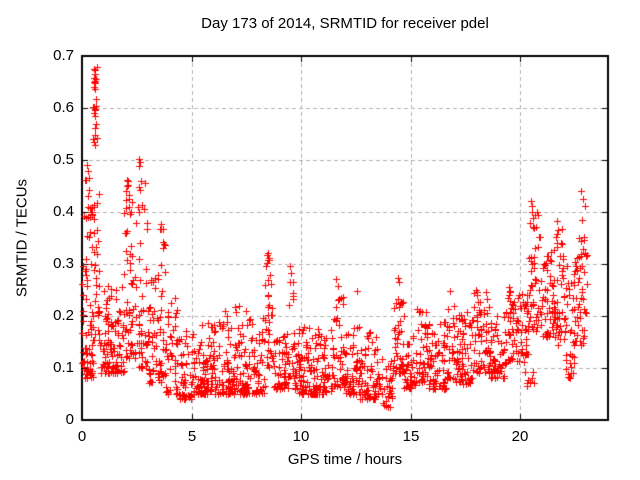 This screenshot has width=640, height=480. What do you see at coordinates (82, 436) in the screenshot?
I see `x-tick-label: 0` at bounding box center [82, 436].